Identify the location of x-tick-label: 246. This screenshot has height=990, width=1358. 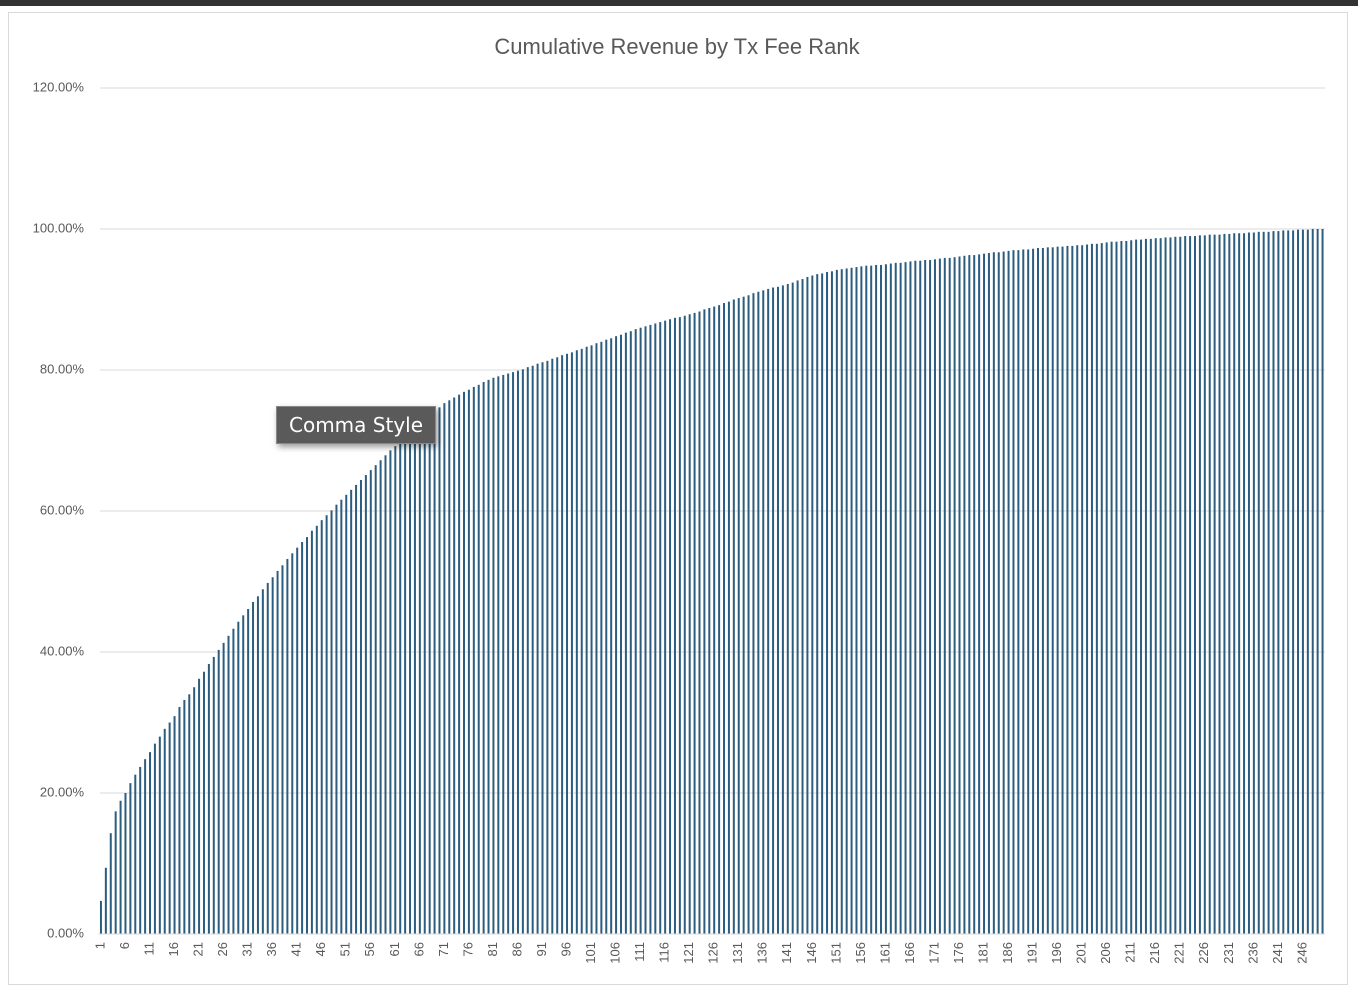
(1301, 953).